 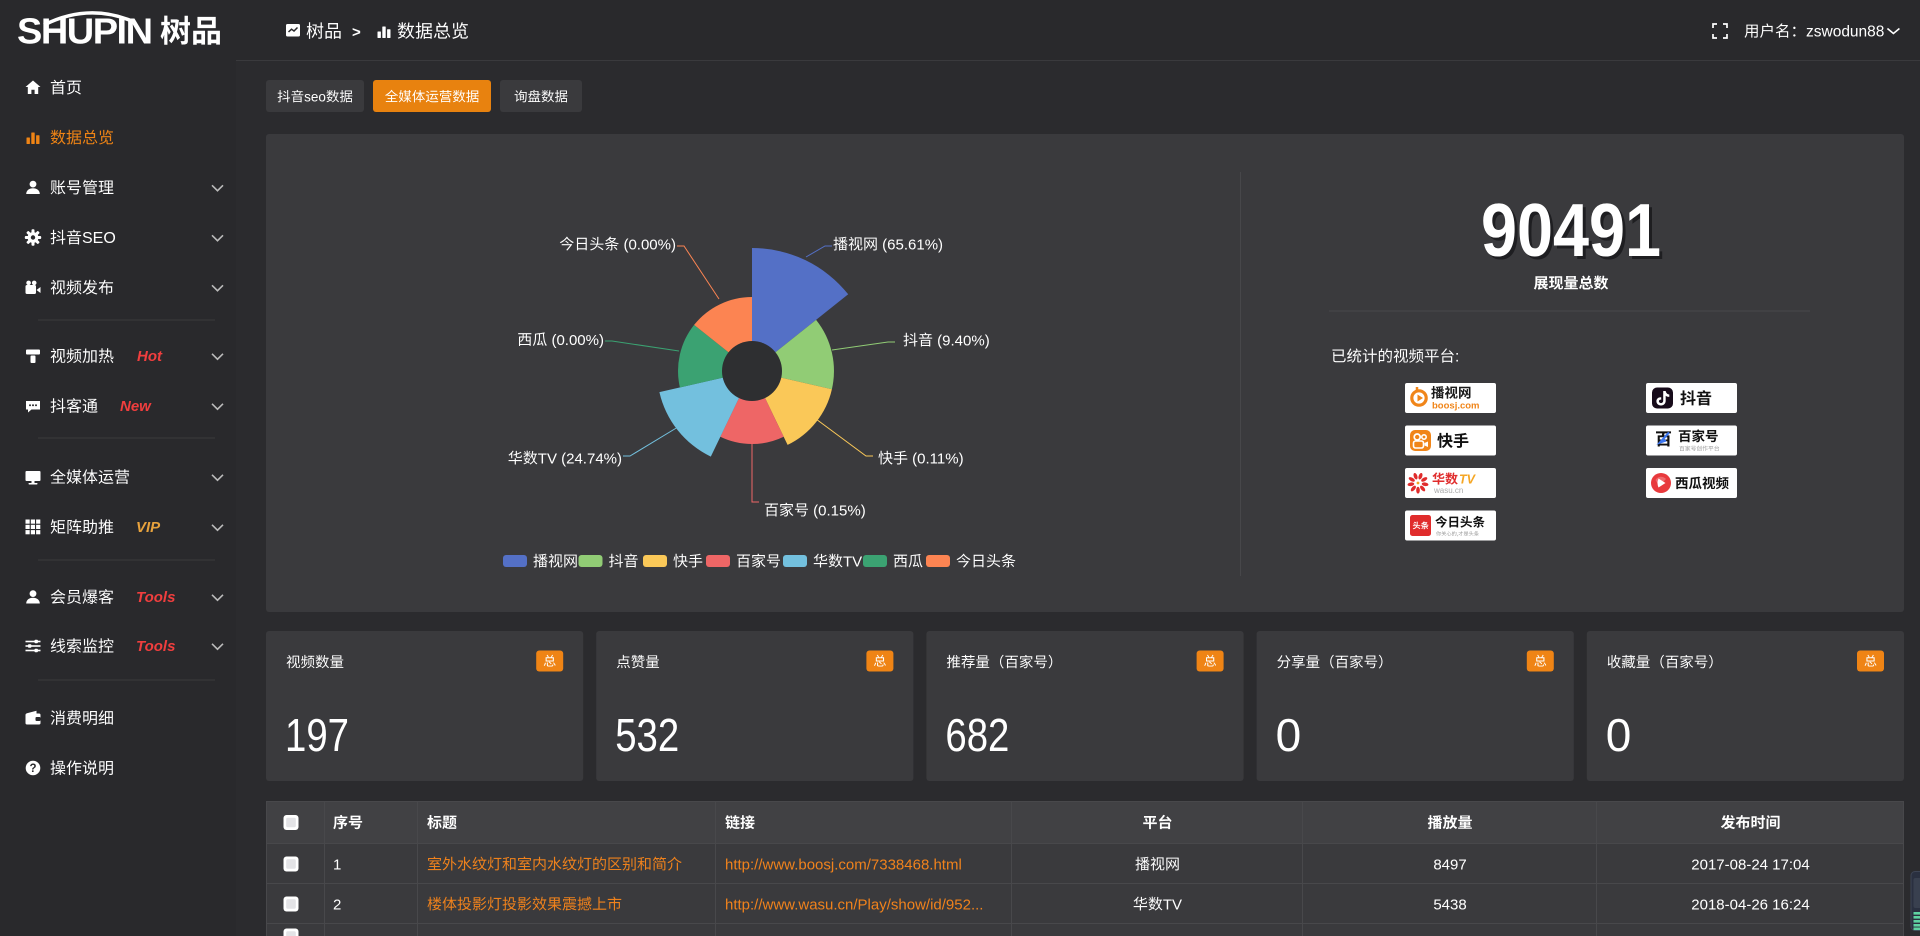 I want to click on svg-text: seo, so click(x=315, y=96).